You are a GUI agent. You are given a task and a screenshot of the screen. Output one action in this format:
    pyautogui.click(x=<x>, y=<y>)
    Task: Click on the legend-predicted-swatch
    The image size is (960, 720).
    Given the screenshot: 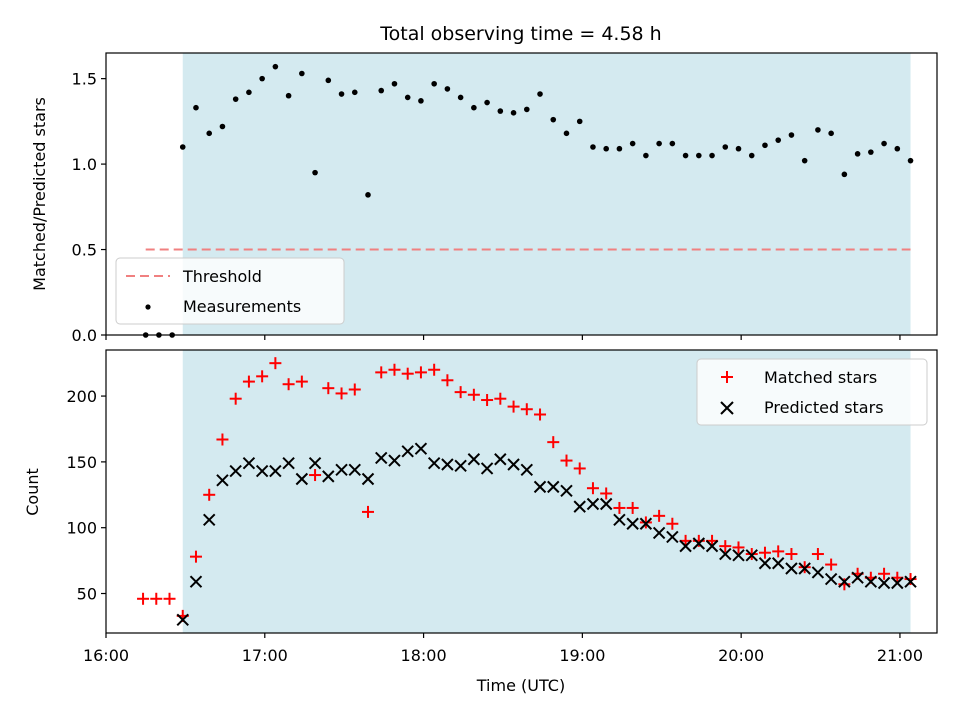 What is the action you would take?
    pyautogui.click(x=727, y=408)
    